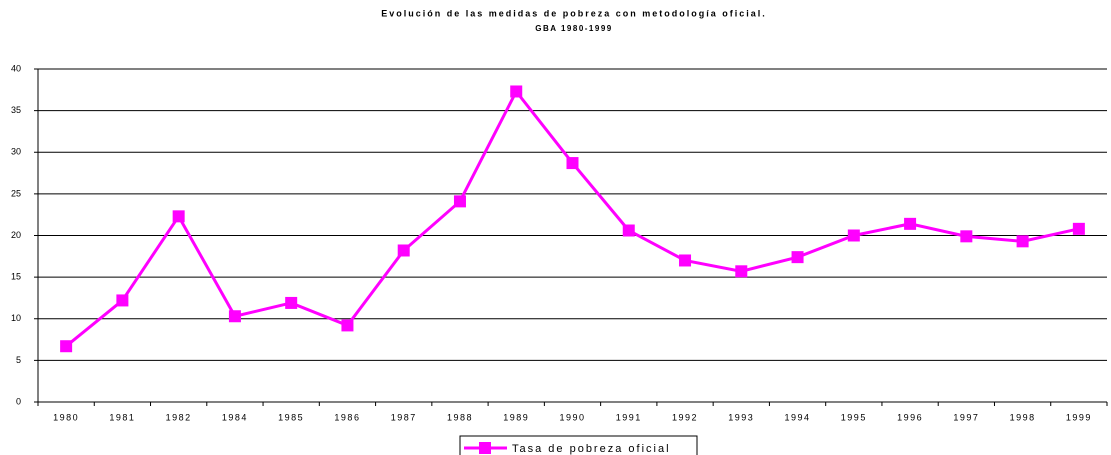 This screenshot has width=1111, height=455. Describe the element at coordinates (16, 110) in the screenshot. I see `y-tick-label: 35` at that location.